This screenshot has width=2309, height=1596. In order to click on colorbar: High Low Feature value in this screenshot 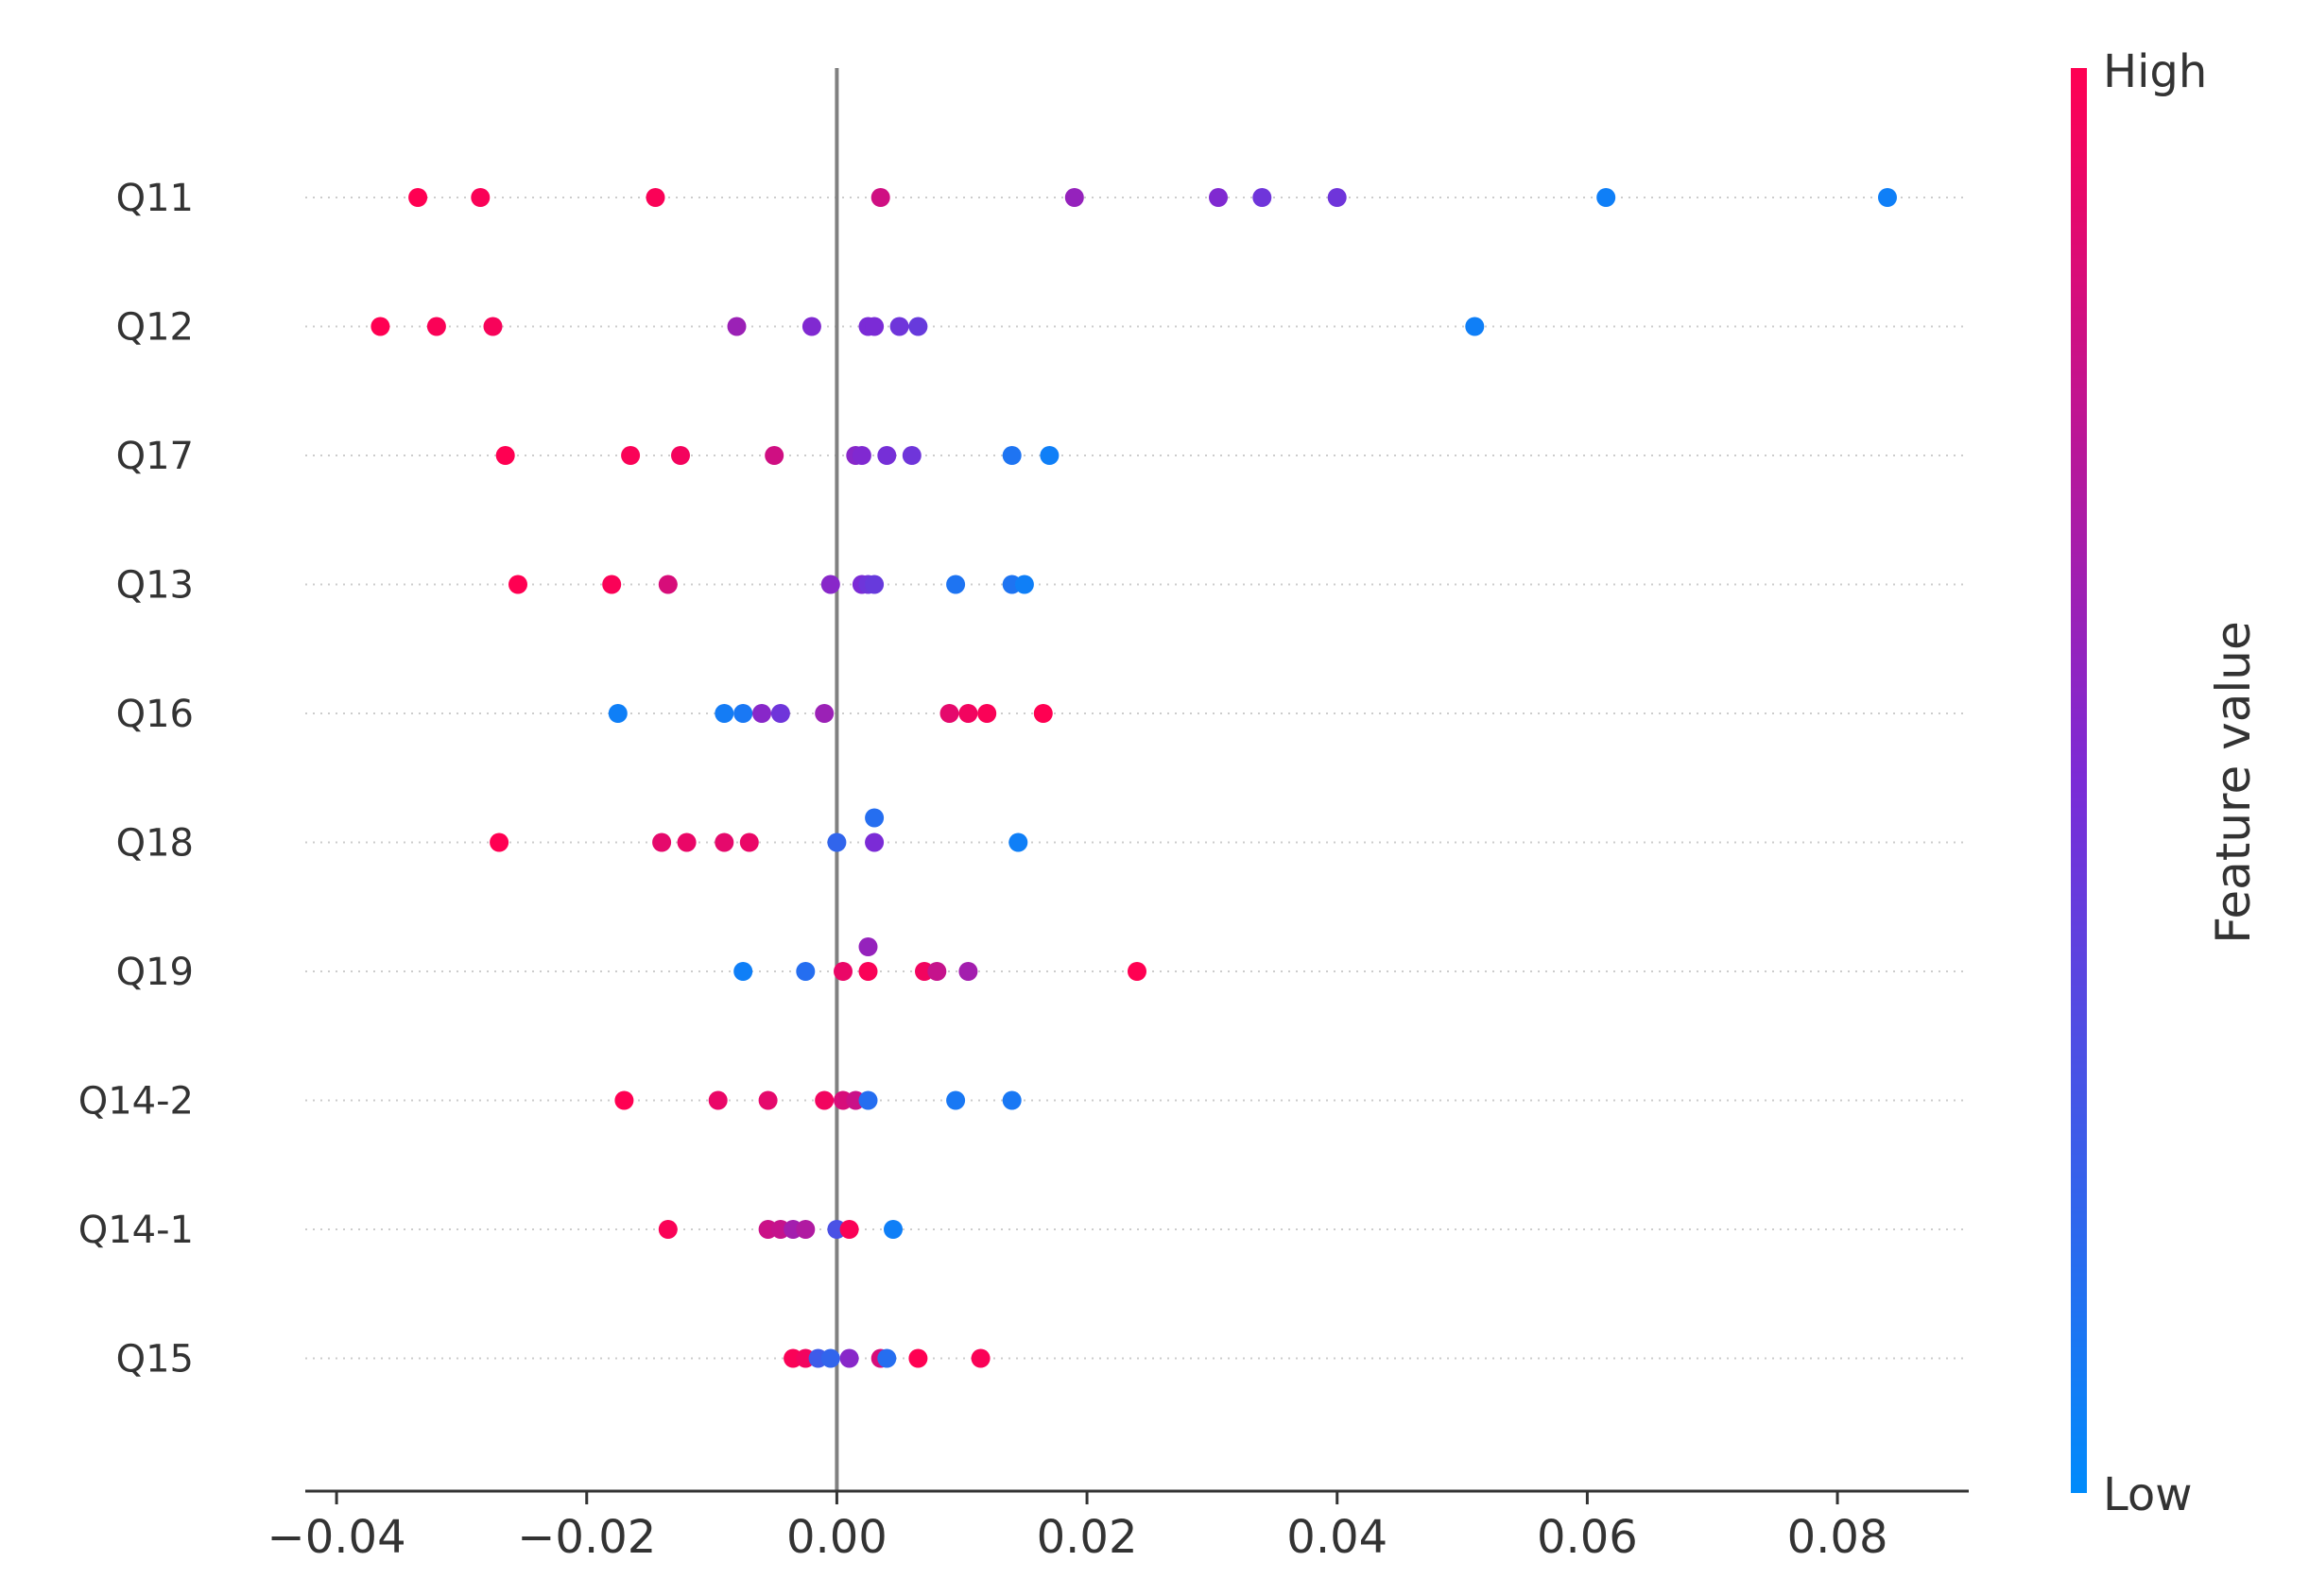, I will do `click(2166, 783)`.